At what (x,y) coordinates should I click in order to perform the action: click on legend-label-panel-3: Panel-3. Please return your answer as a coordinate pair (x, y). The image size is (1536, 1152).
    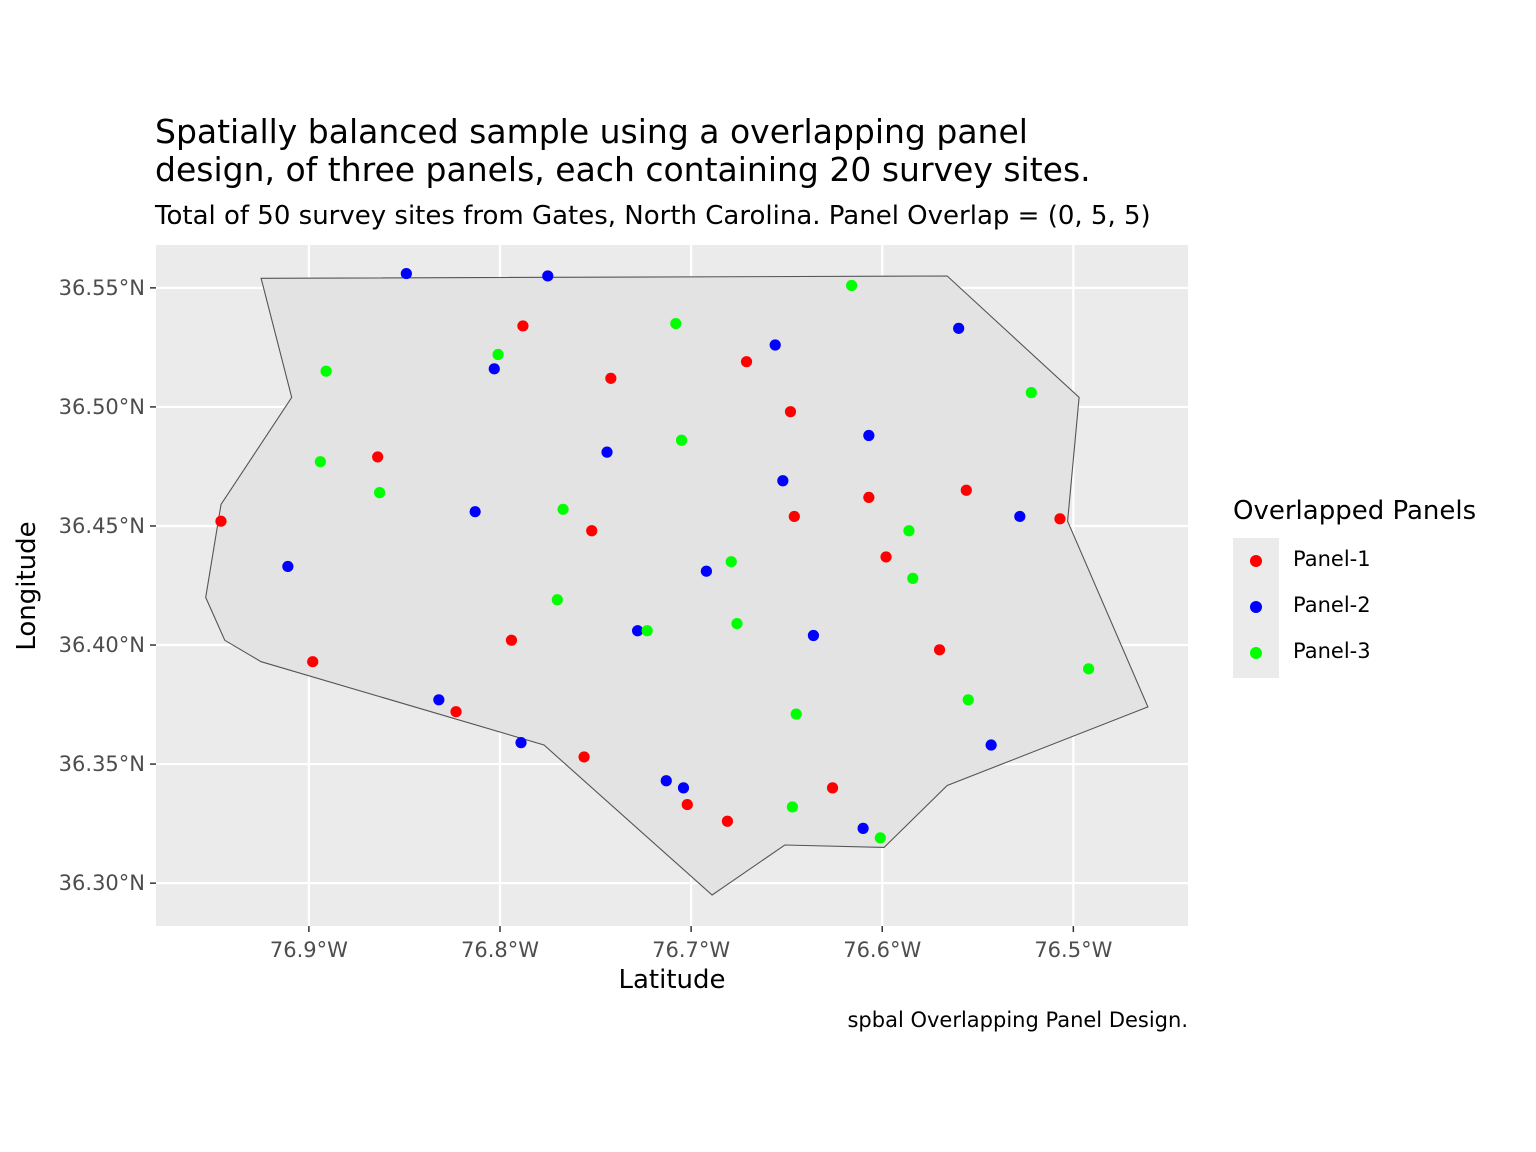
    Looking at the image, I should click on (1332, 651).